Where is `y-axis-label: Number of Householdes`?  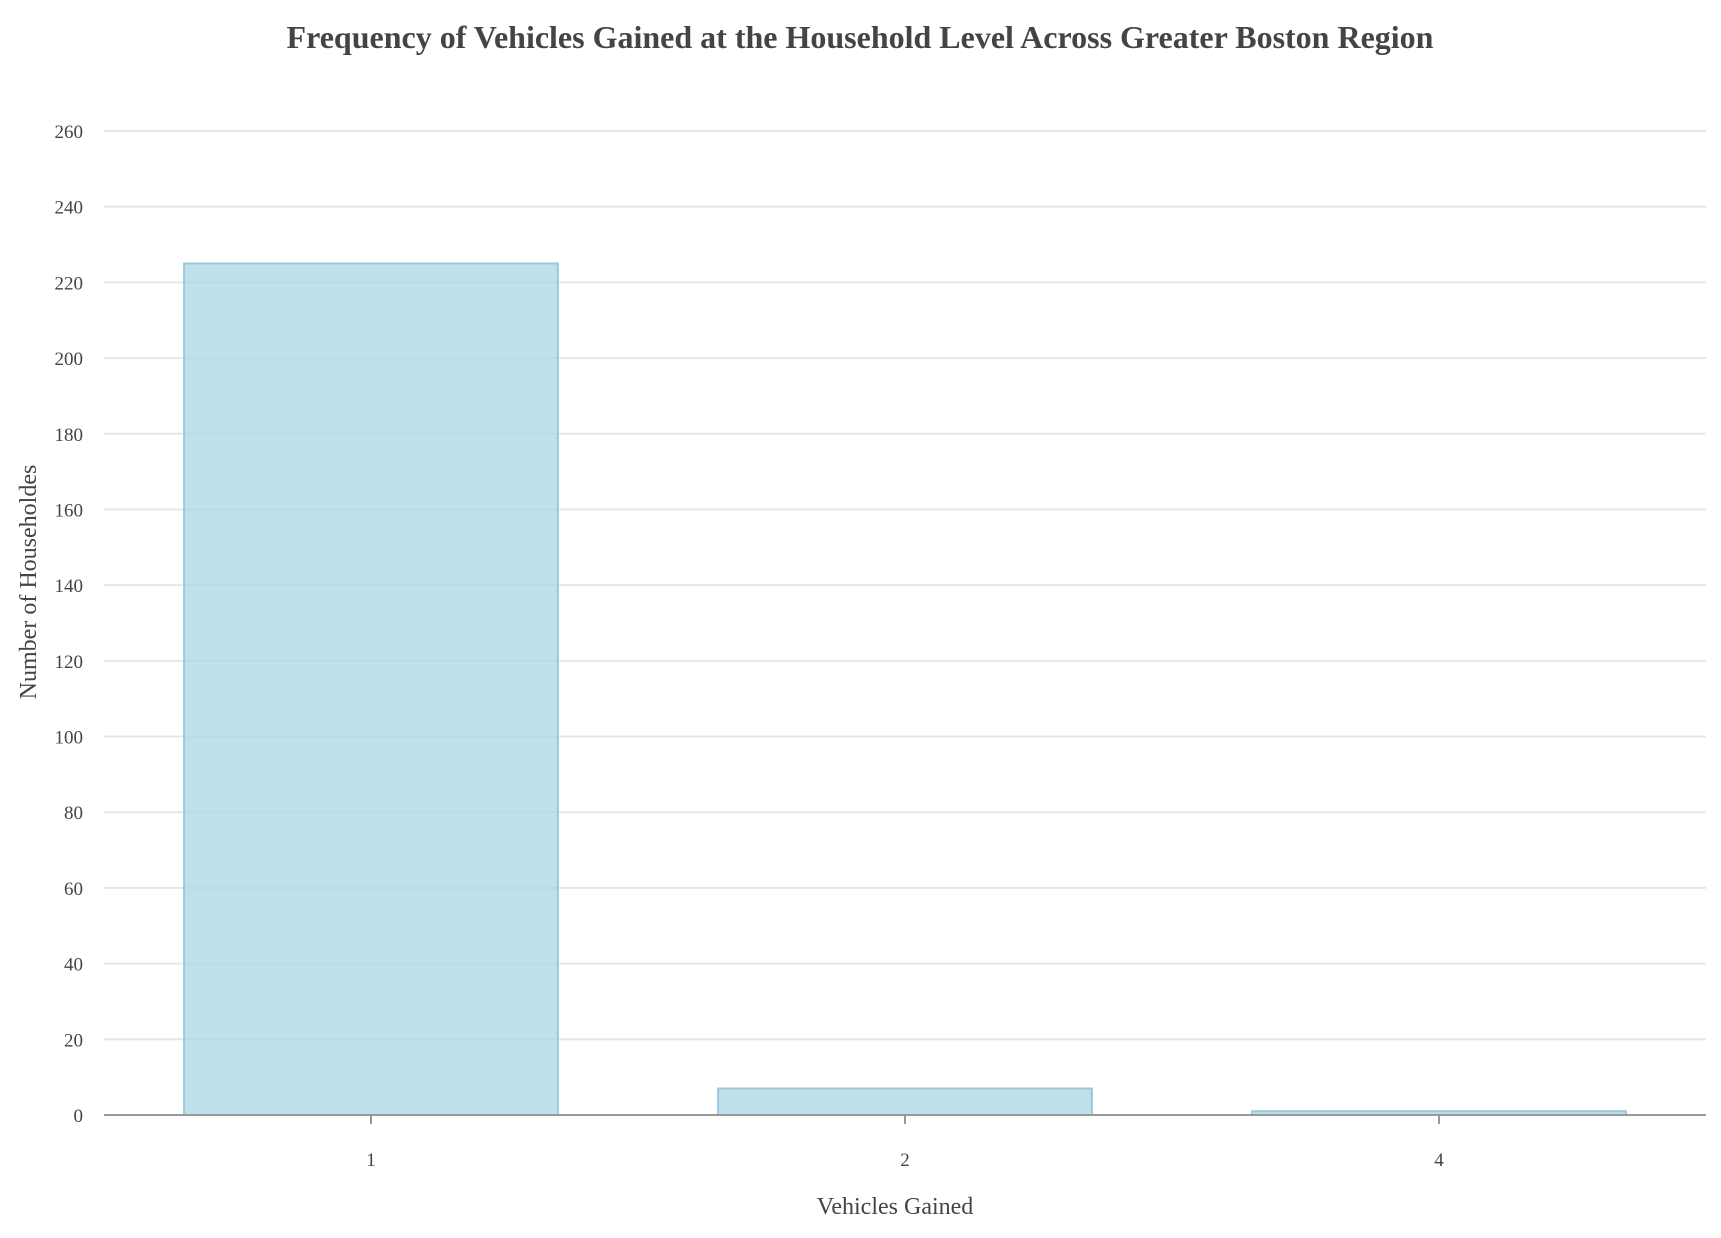
y-axis-label: Number of Householdes is located at coordinates (29, 582).